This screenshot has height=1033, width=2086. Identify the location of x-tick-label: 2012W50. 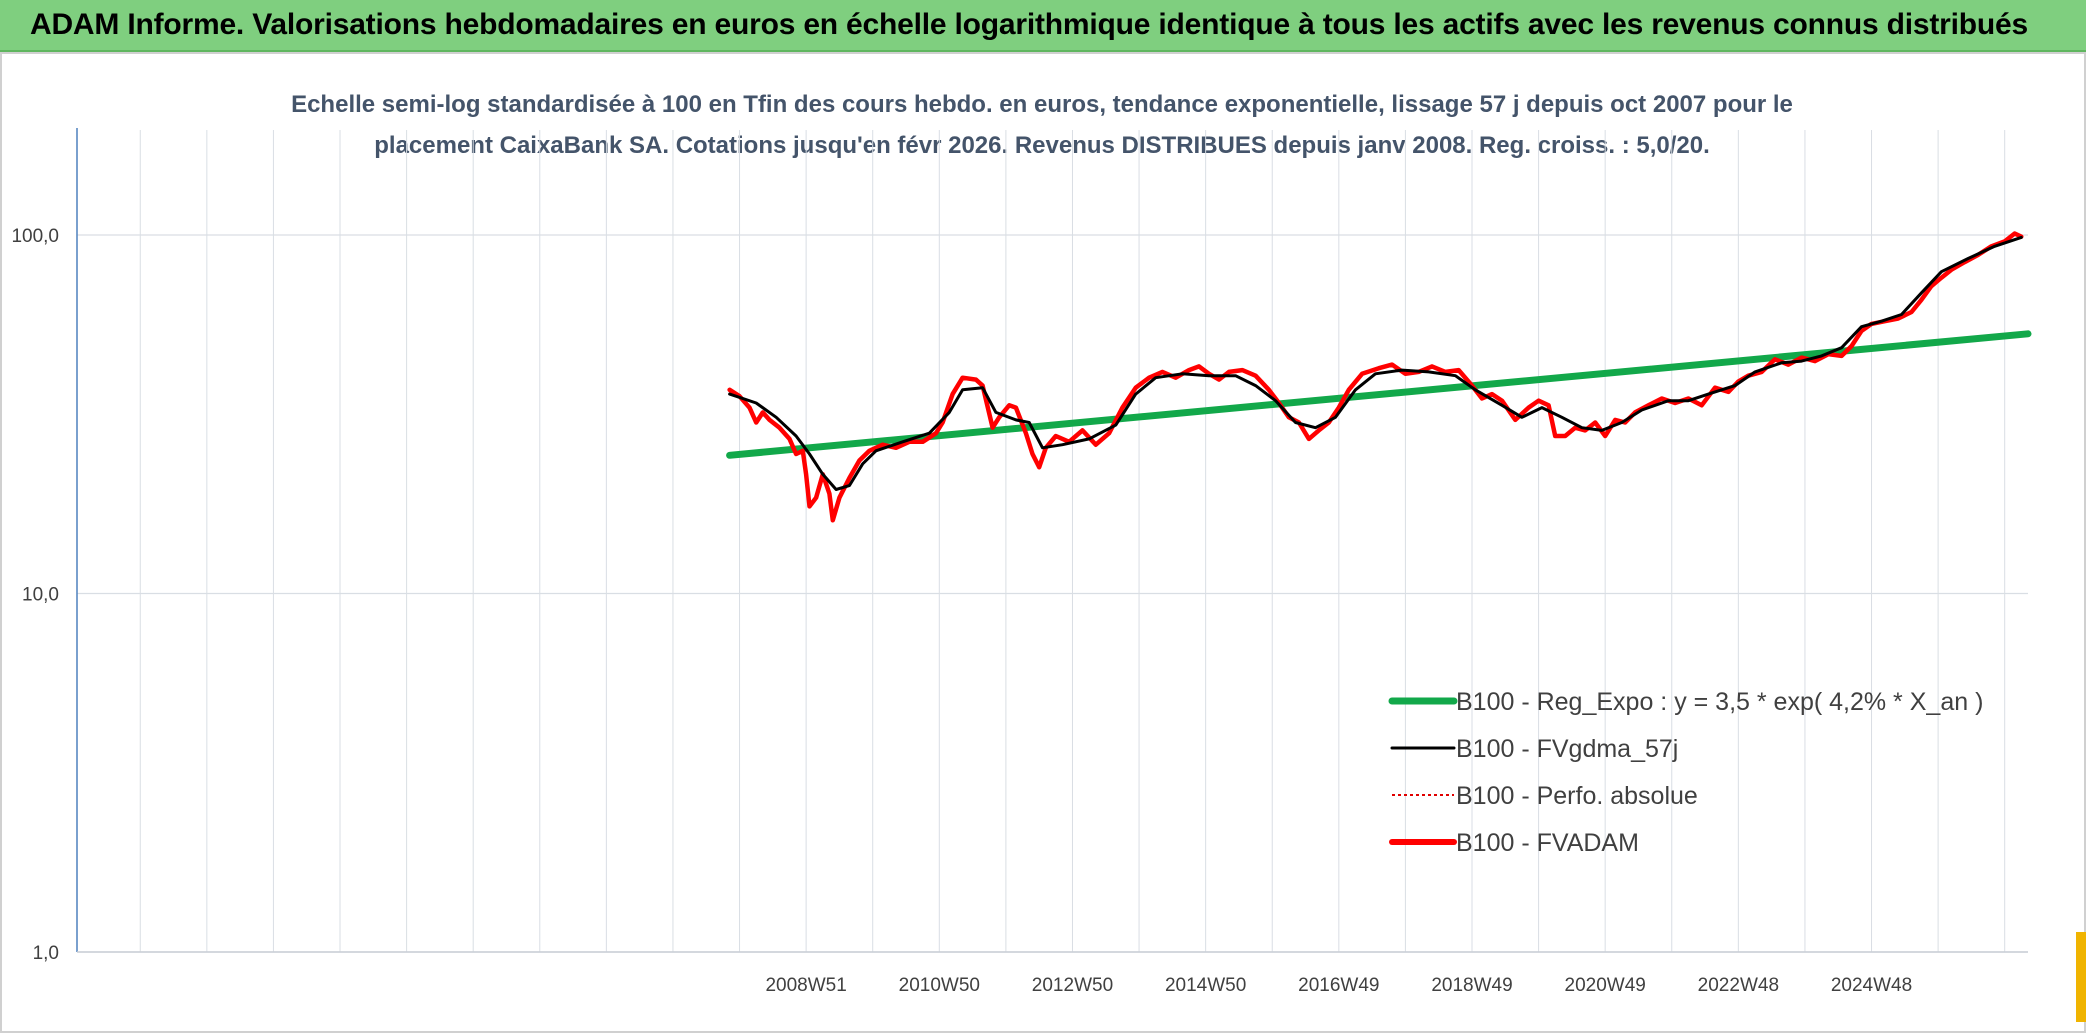
(1072, 985).